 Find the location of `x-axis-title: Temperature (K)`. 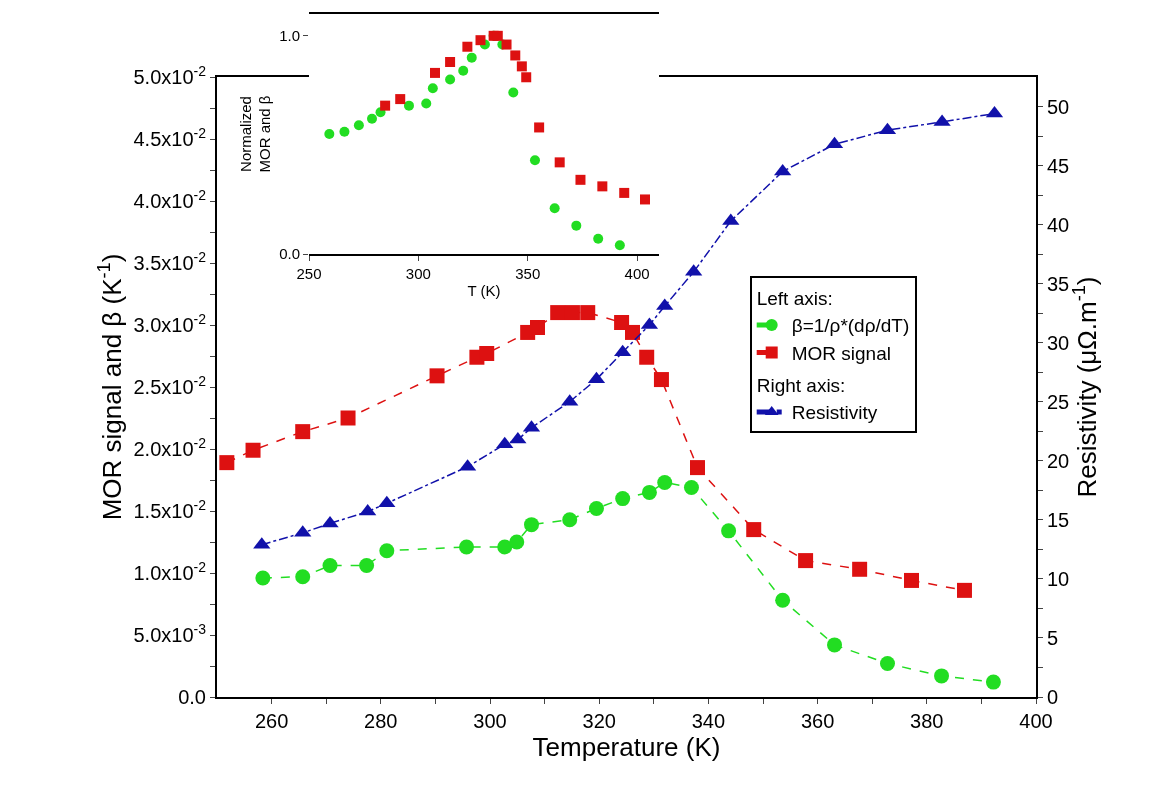

x-axis-title: Temperature (K) is located at coordinates (626, 747).